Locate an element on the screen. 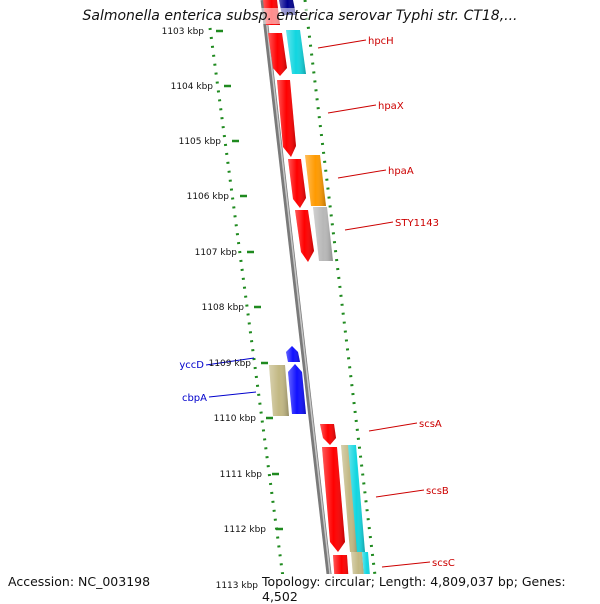 This screenshot has width=600, height=604. right-dotted-track is located at coordinates (341, 300).